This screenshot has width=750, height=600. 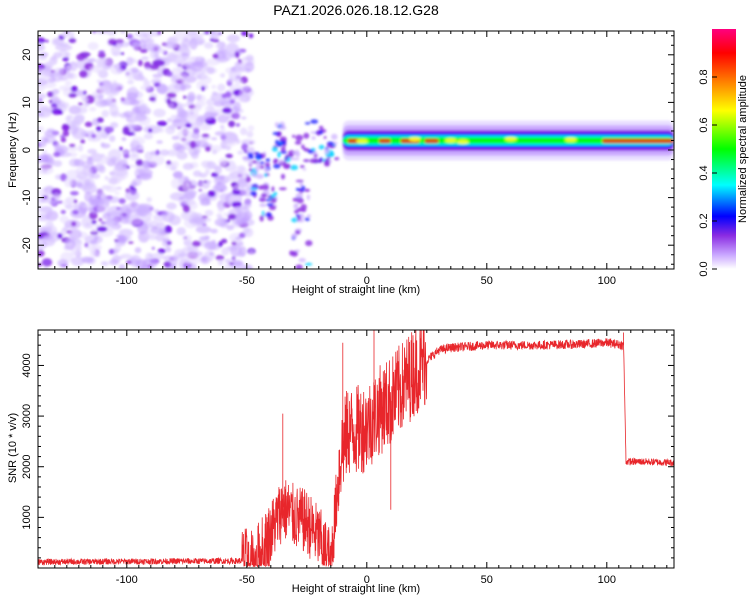 What do you see at coordinates (704, 172) in the screenshot?
I see `colorbar-tick-label: 0.4` at bounding box center [704, 172].